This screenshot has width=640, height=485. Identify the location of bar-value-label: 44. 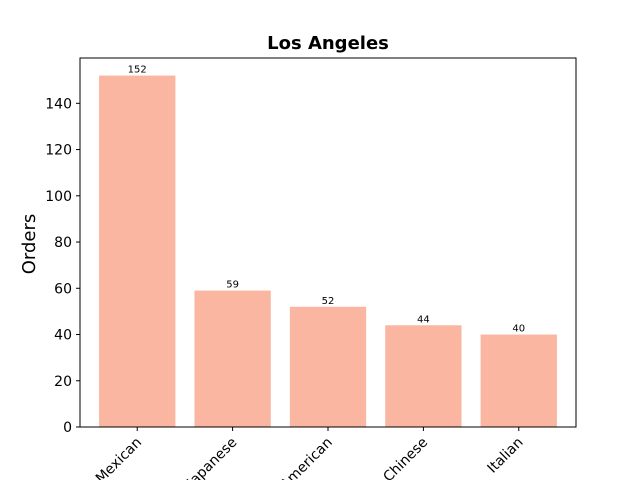
(423, 319).